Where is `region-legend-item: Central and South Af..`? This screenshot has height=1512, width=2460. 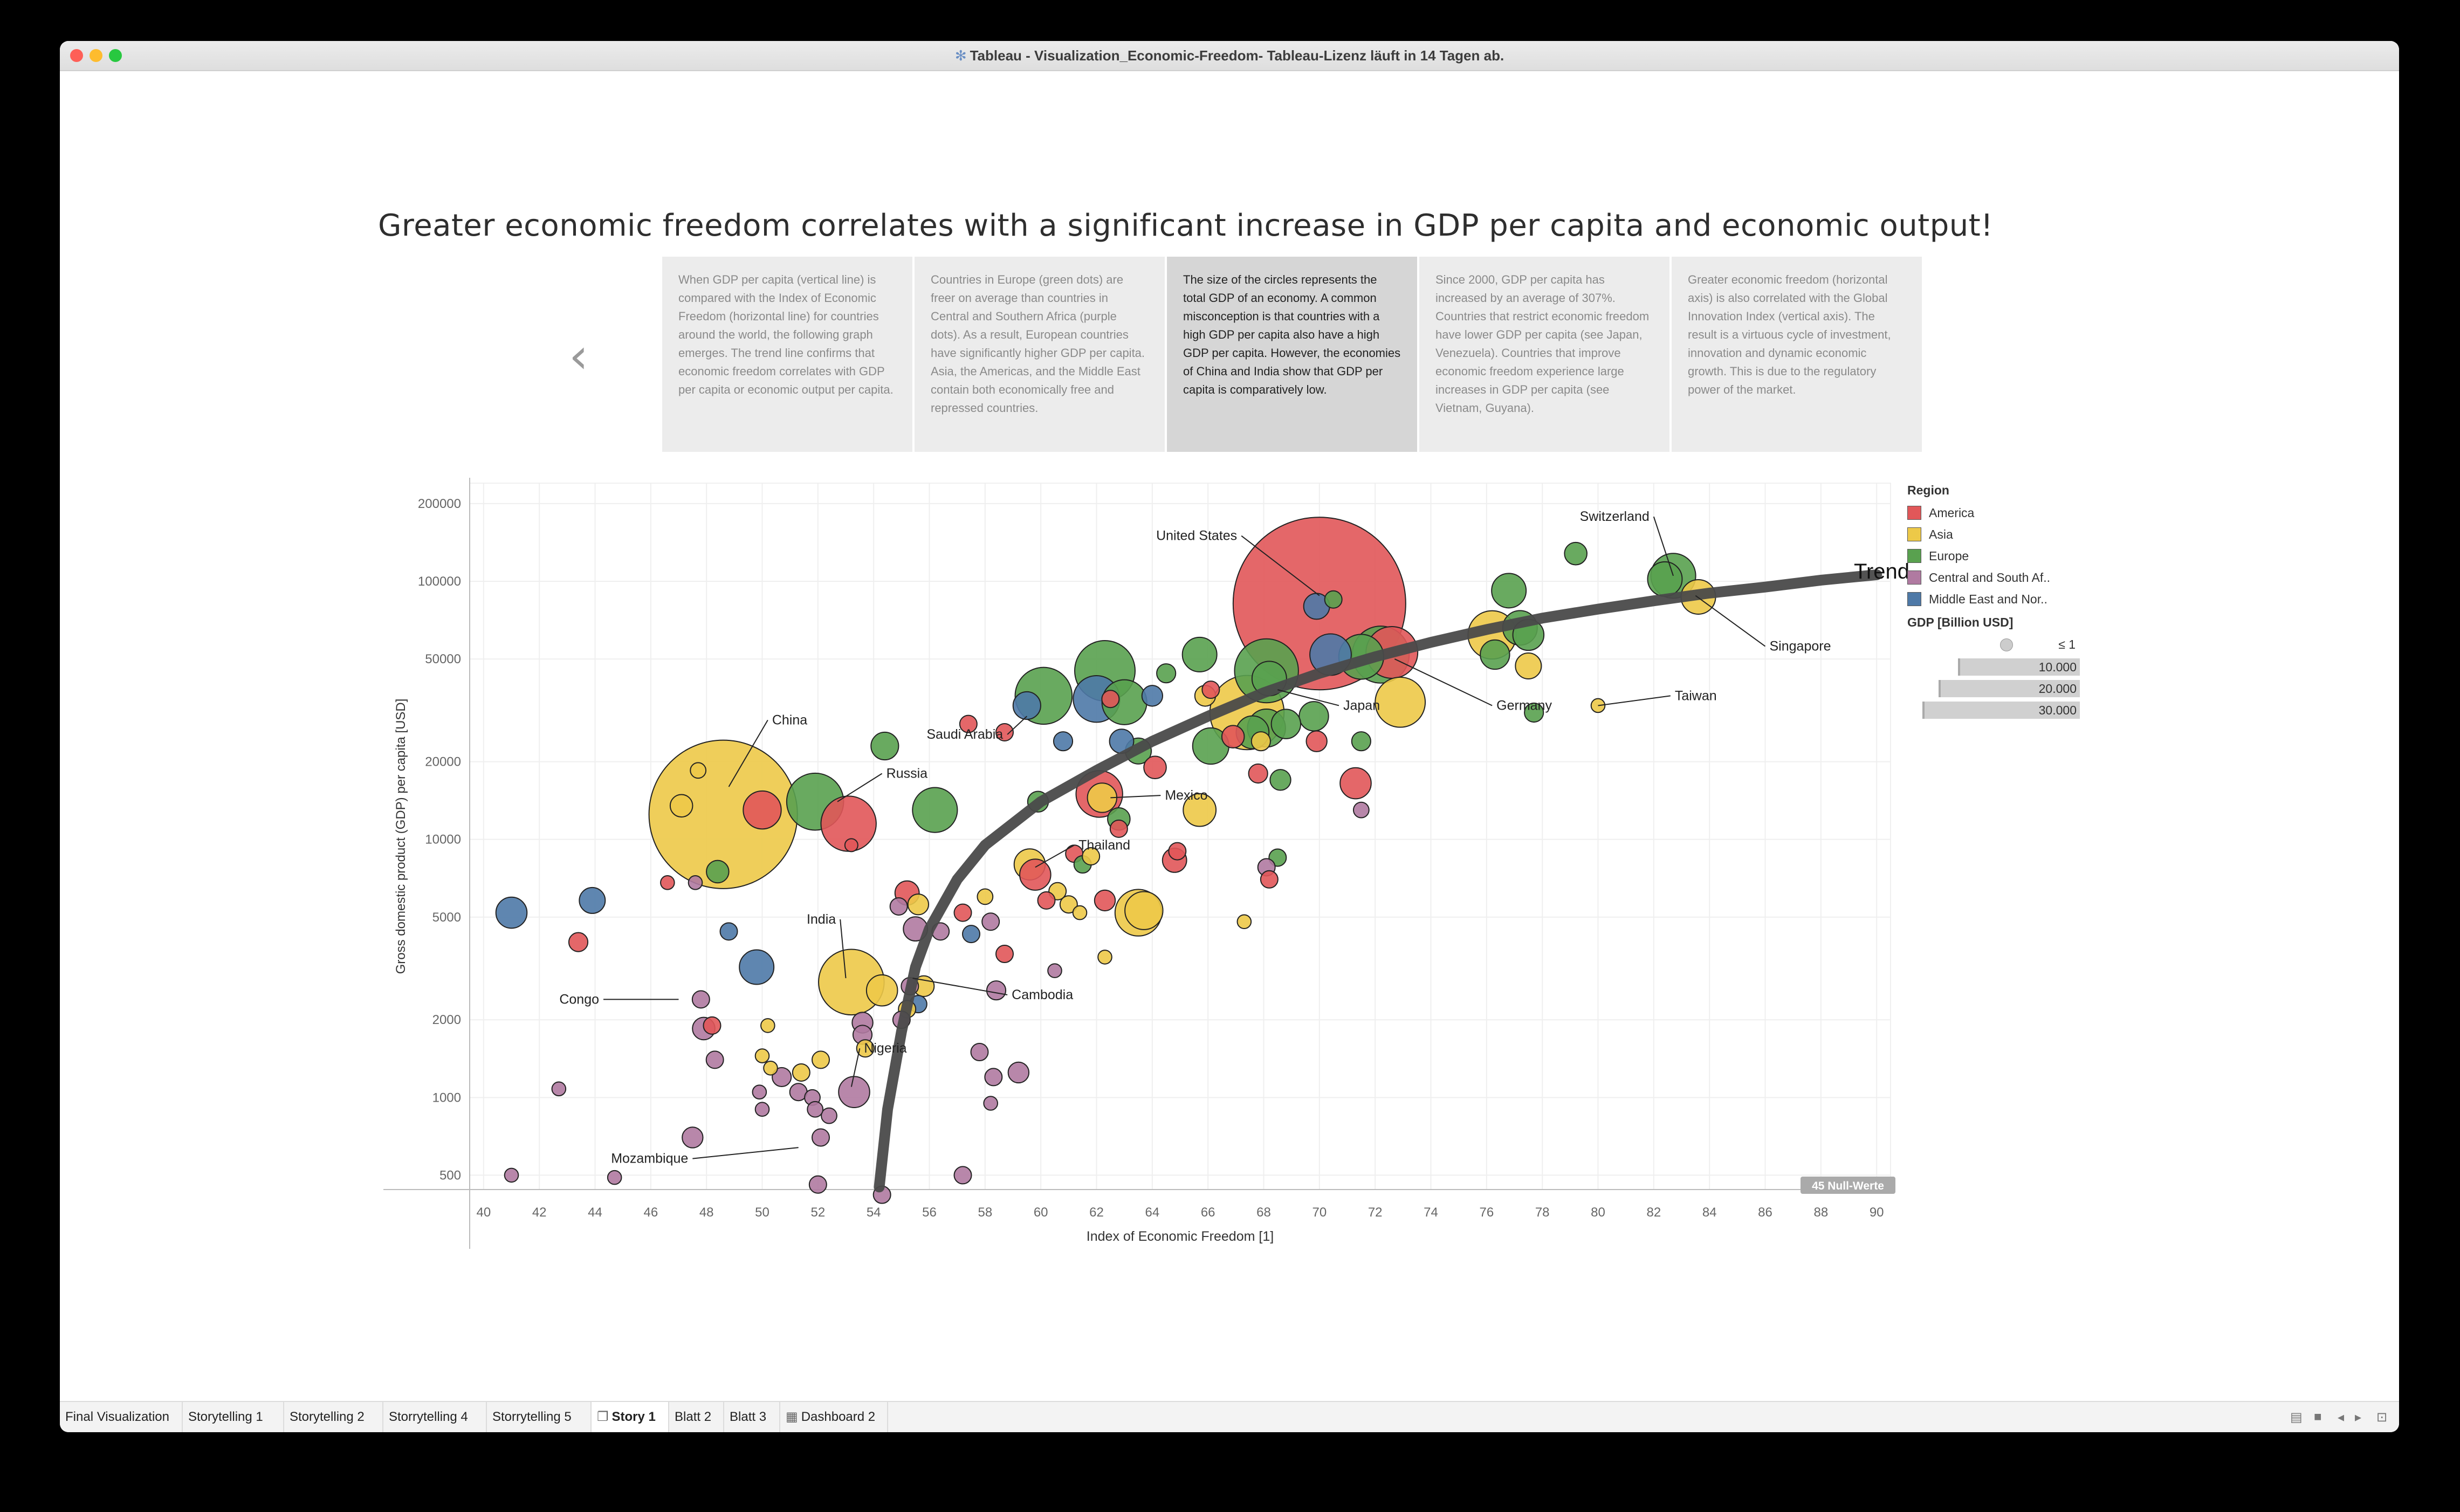
region-legend-item: Central and South Af.. is located at coordinates (1993, 577).